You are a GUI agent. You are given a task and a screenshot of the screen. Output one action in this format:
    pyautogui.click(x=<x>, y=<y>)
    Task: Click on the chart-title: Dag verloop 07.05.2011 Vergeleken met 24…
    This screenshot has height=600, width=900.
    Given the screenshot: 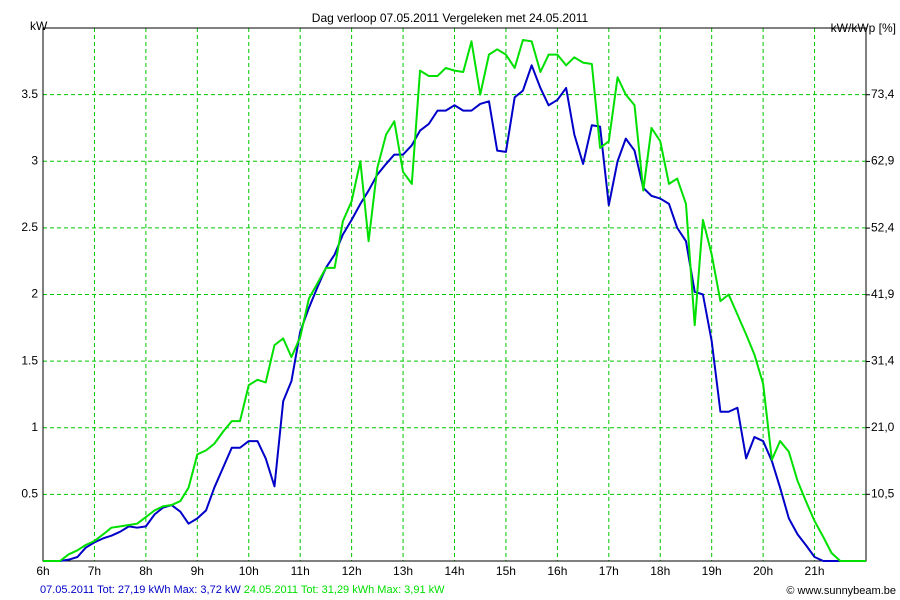 What is the action you would take?
    pyautogui.click(x=450, y=18)
    